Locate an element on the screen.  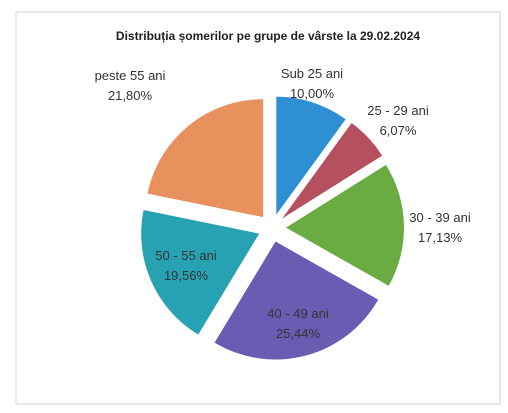
slice-label: 50 - 55 ani is located at coordinates (186, 255).